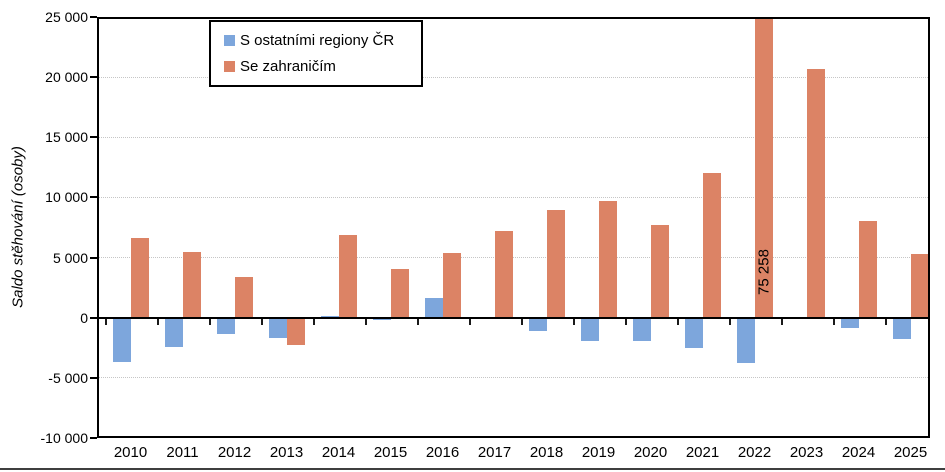  Describe the element at coordinates (702, 452) in the screenshot. I see `x-tick-label-2021: 2021` at that location.